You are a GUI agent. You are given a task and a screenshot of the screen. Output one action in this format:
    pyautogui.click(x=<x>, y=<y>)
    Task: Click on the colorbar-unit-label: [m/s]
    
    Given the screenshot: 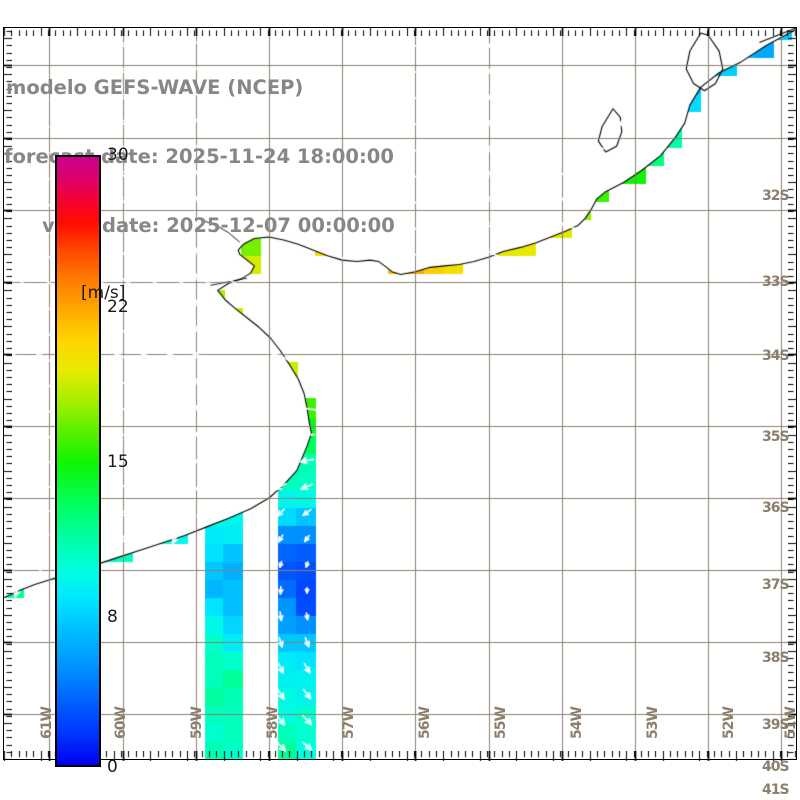 What is the action you would take?
    pyautogui.click(x=103, y=293)
    